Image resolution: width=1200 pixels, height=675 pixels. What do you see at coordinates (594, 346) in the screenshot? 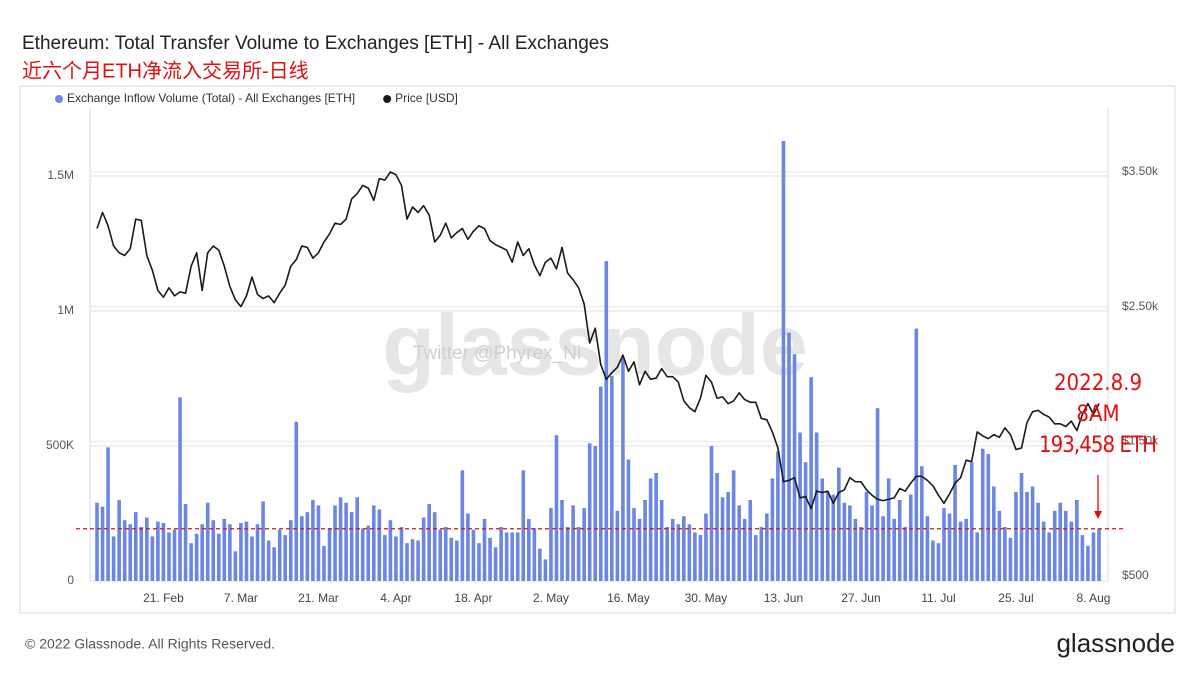
I see `watermark-logo: glassnode` at bounding box center [594, 346].